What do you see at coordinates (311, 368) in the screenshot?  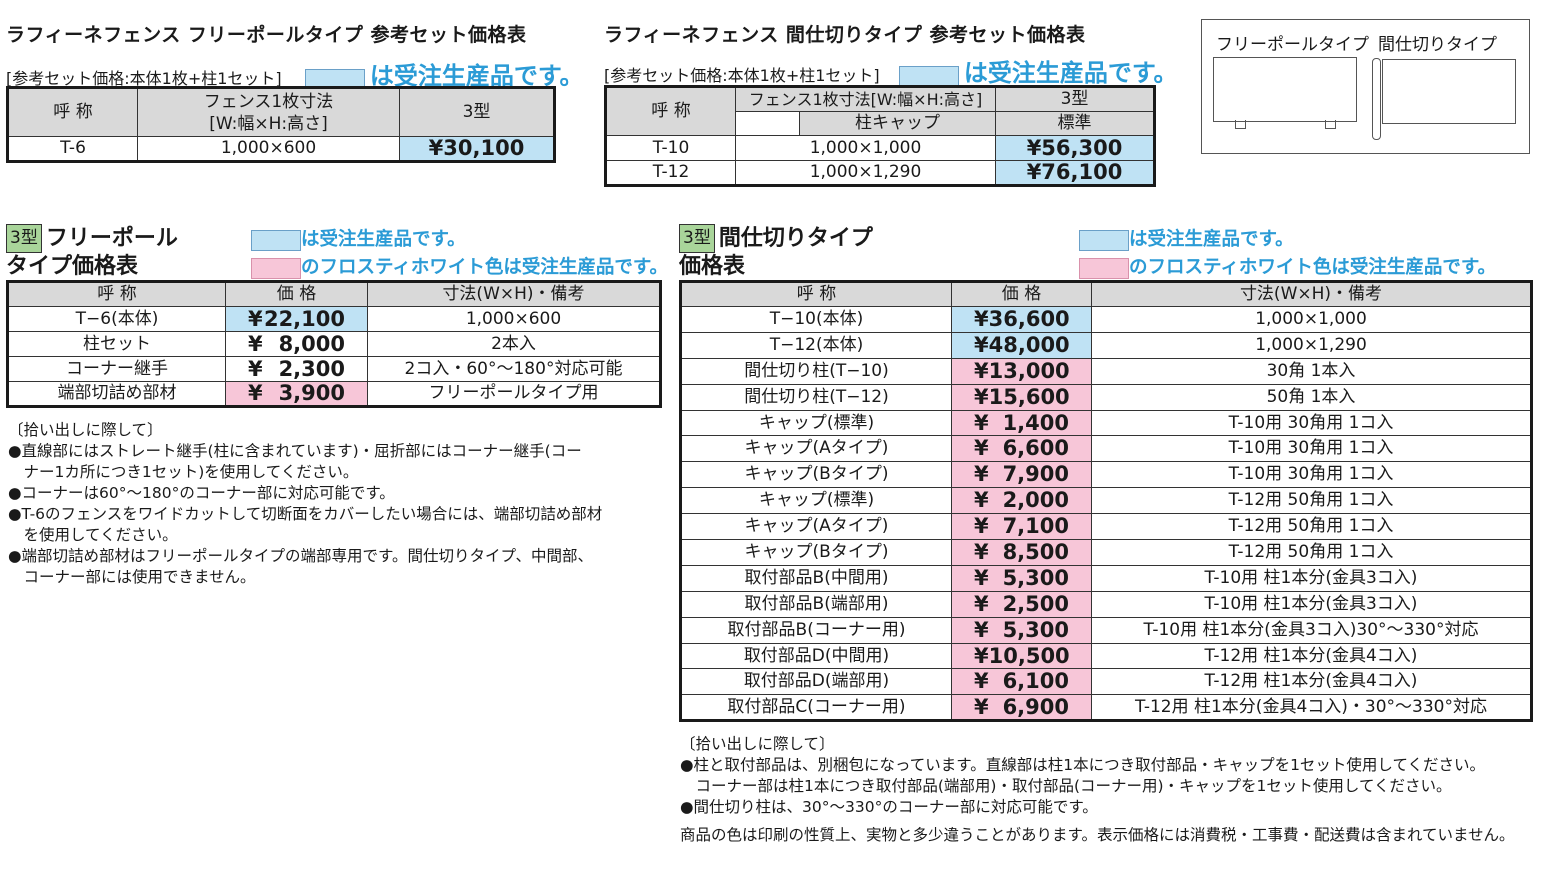 I see `price-amount: 2,300` at bounding box center [311, 368].